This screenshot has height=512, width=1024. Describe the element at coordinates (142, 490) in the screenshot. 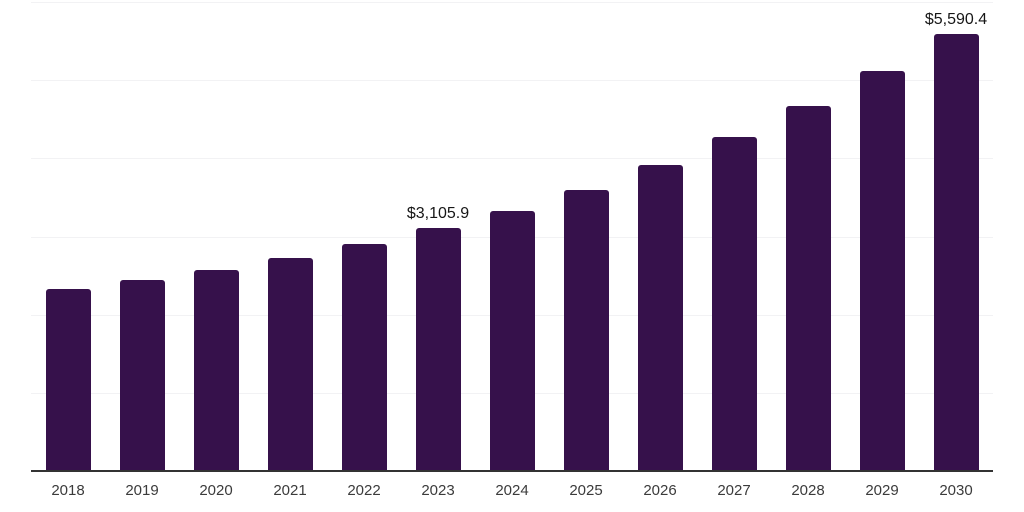

I see `x-tick-label-2019: 2019` at that location.